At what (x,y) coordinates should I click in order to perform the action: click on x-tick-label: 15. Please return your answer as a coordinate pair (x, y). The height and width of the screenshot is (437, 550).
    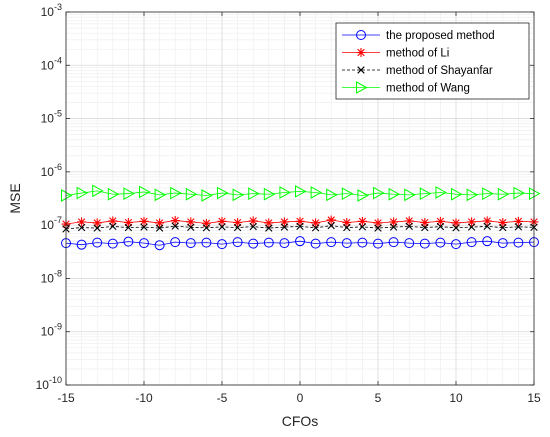
    Looking at the image, I should click on (534, 398).